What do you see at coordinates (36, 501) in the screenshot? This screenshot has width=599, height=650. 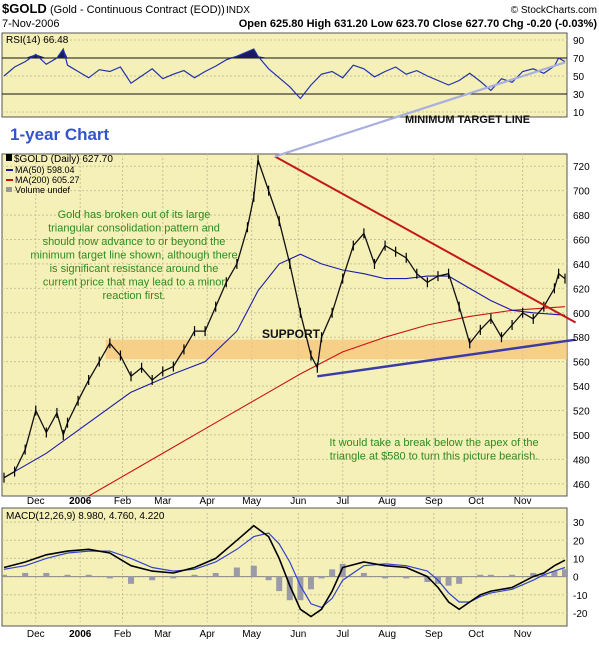 I see `price-x-tick-label: Dec` at bounding box center [36, 501].